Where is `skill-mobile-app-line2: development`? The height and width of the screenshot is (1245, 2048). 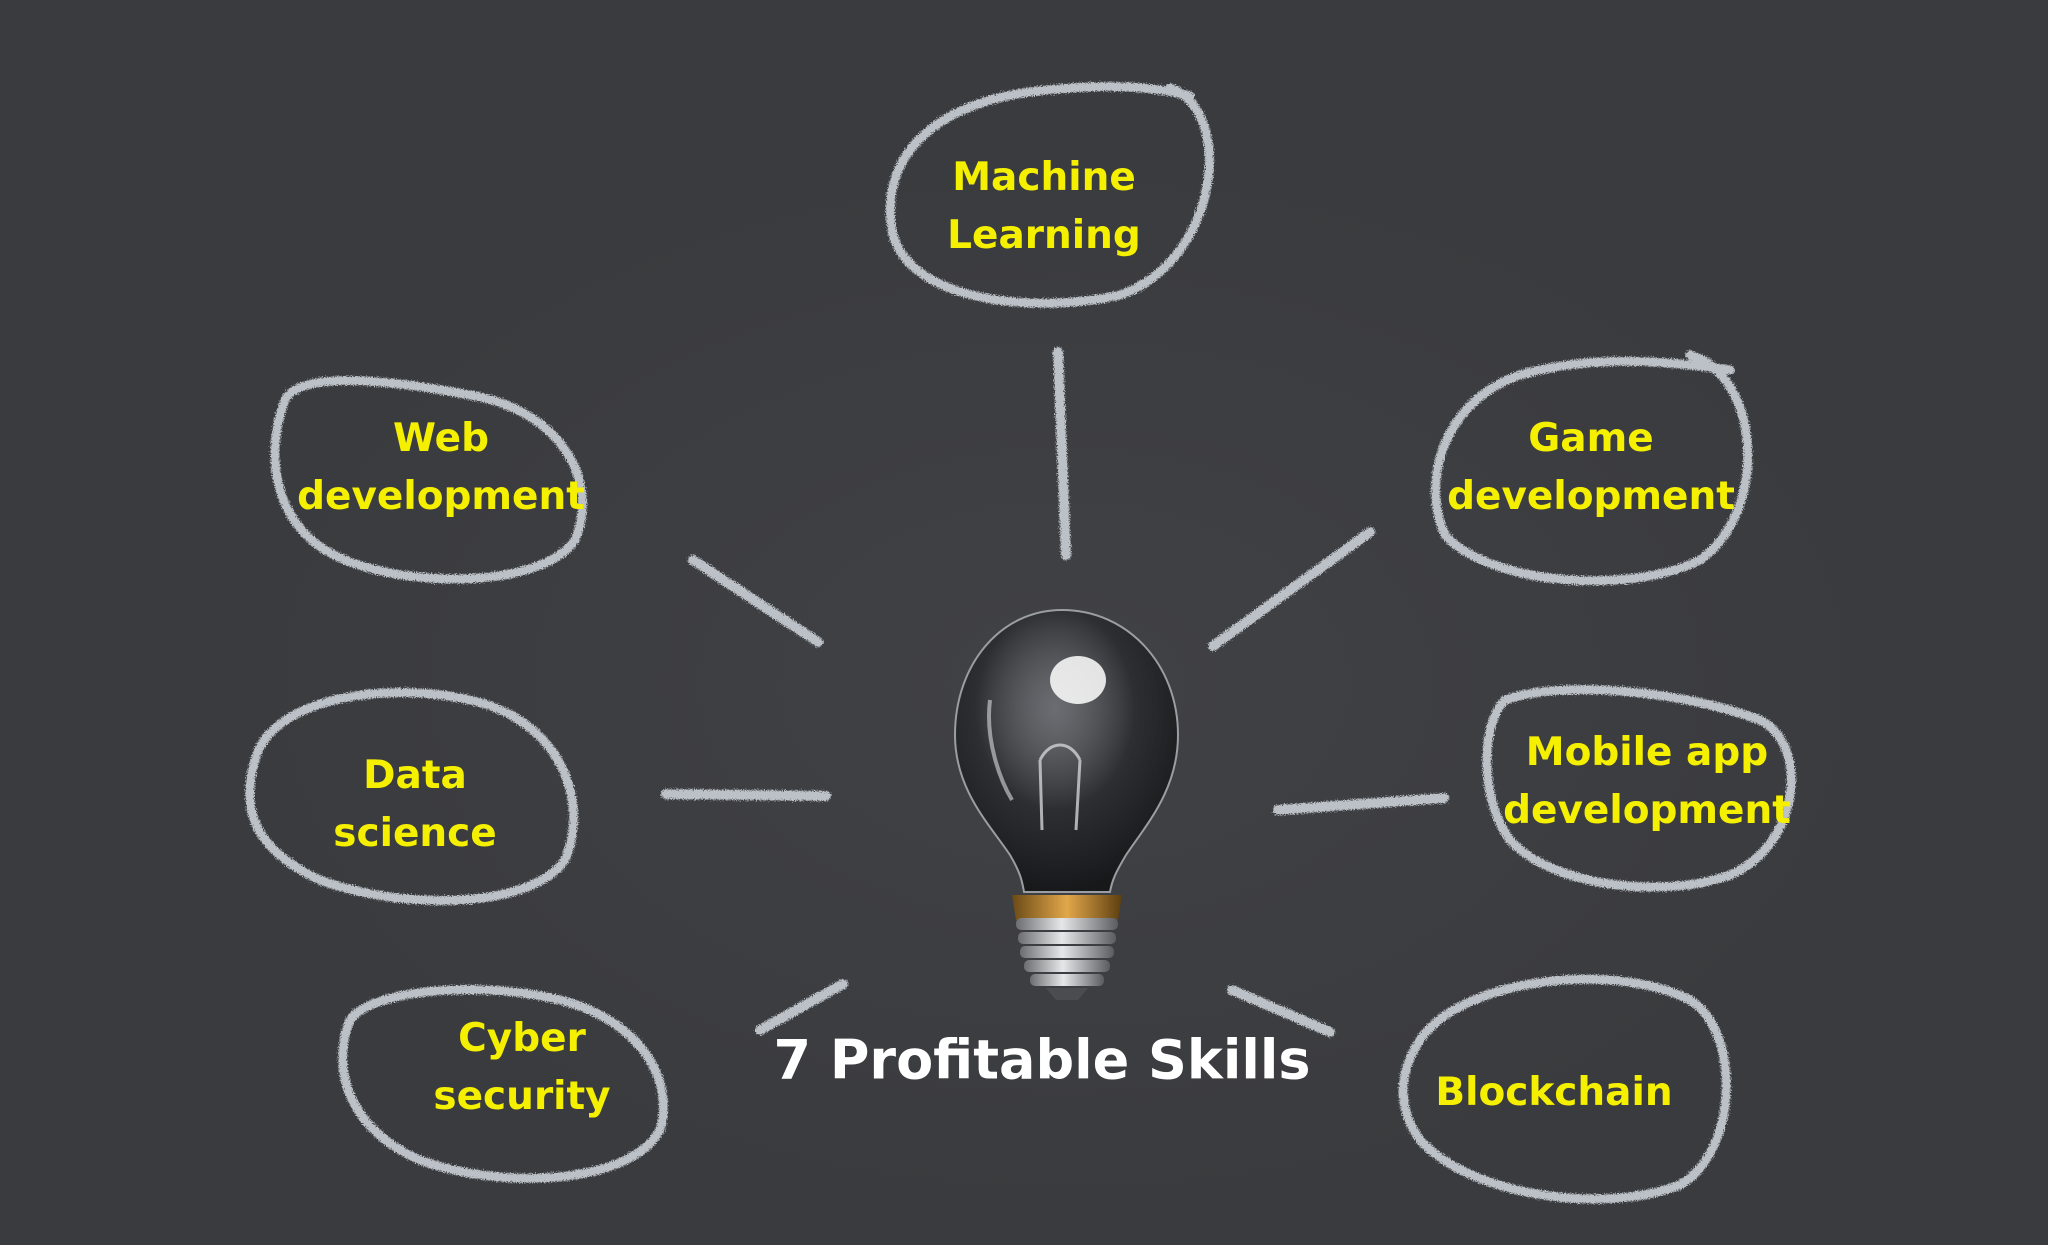
skill-mobile-app-line2: development is located at coordinates (1647, 810).